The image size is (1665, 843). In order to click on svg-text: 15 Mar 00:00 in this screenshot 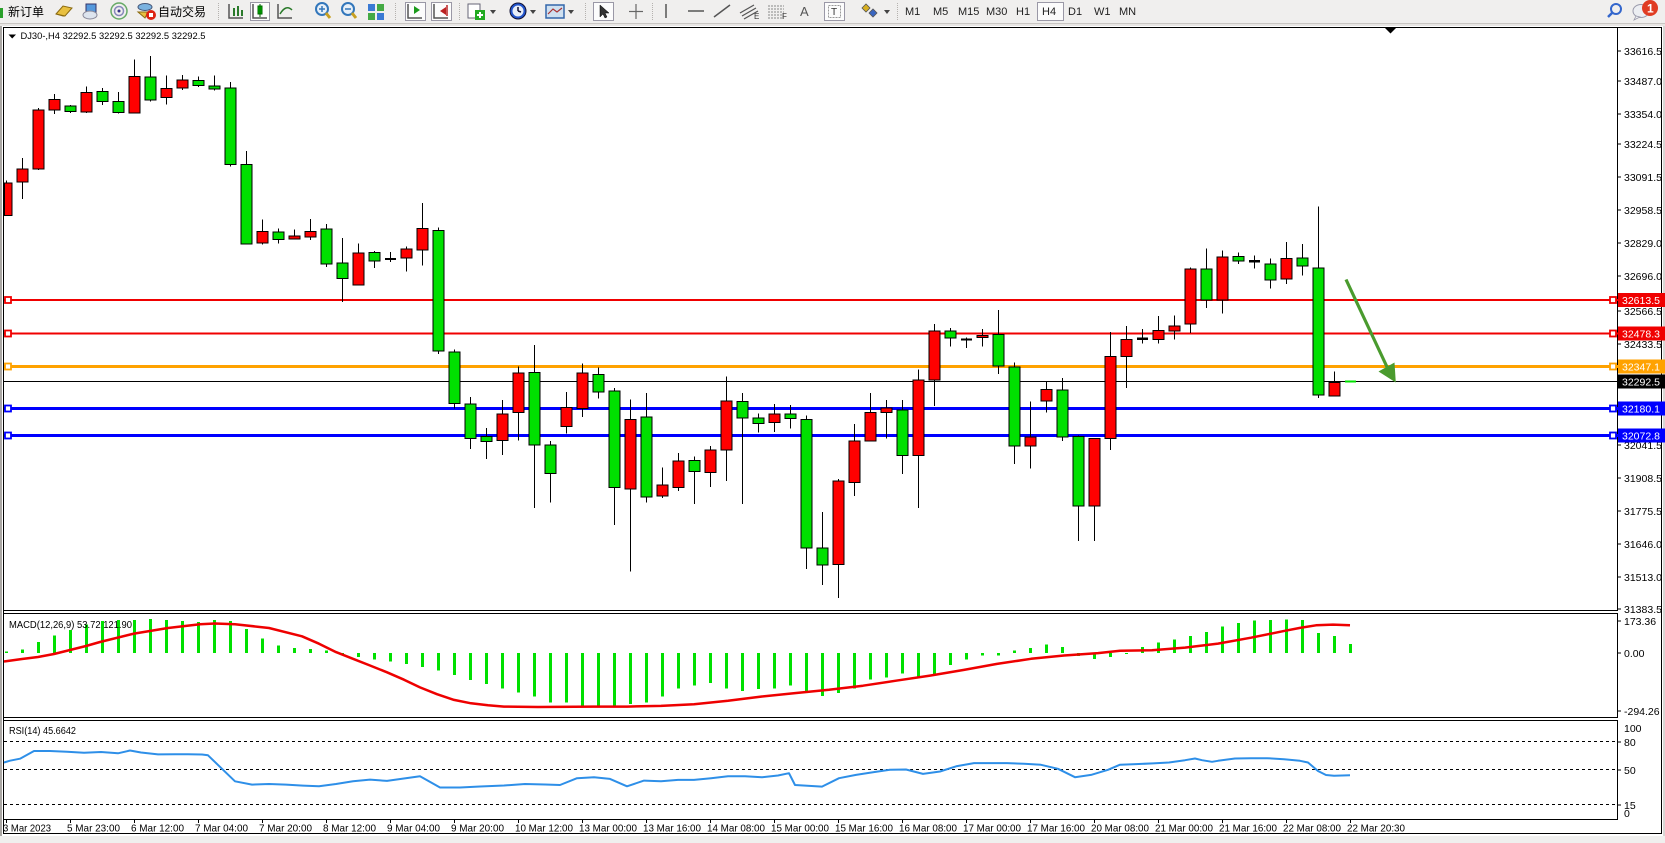, I will do `click(800, 829)`.